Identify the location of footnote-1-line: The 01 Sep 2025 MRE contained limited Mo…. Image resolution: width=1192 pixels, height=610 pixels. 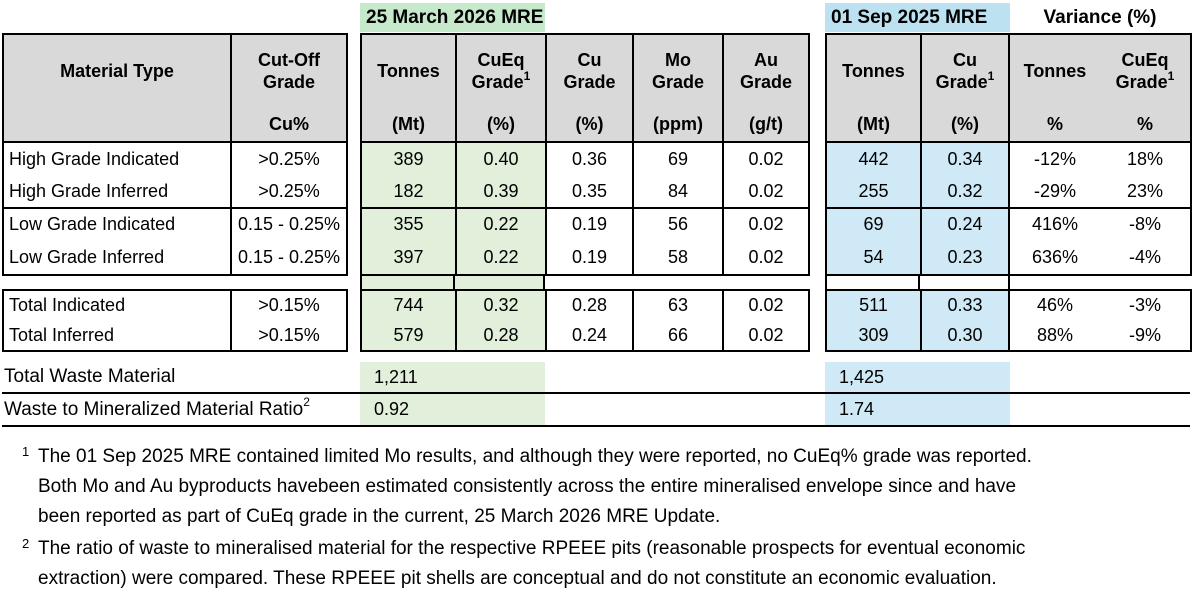
(535, 456).